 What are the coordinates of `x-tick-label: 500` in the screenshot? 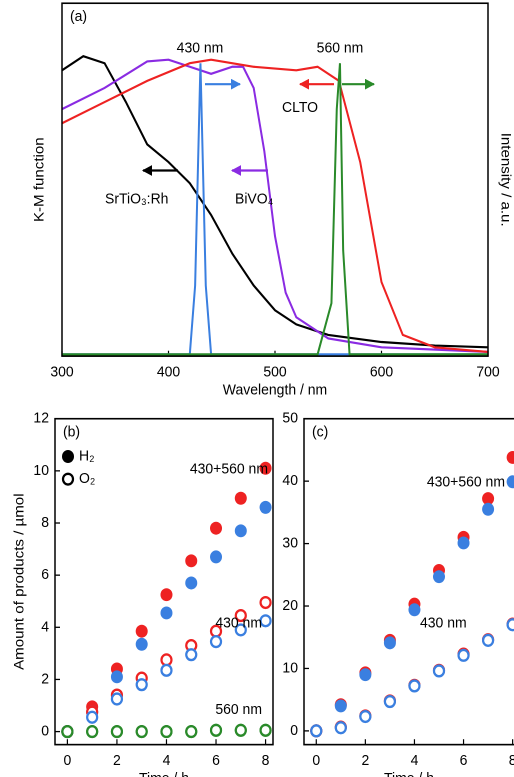 It's located at (274, 372).